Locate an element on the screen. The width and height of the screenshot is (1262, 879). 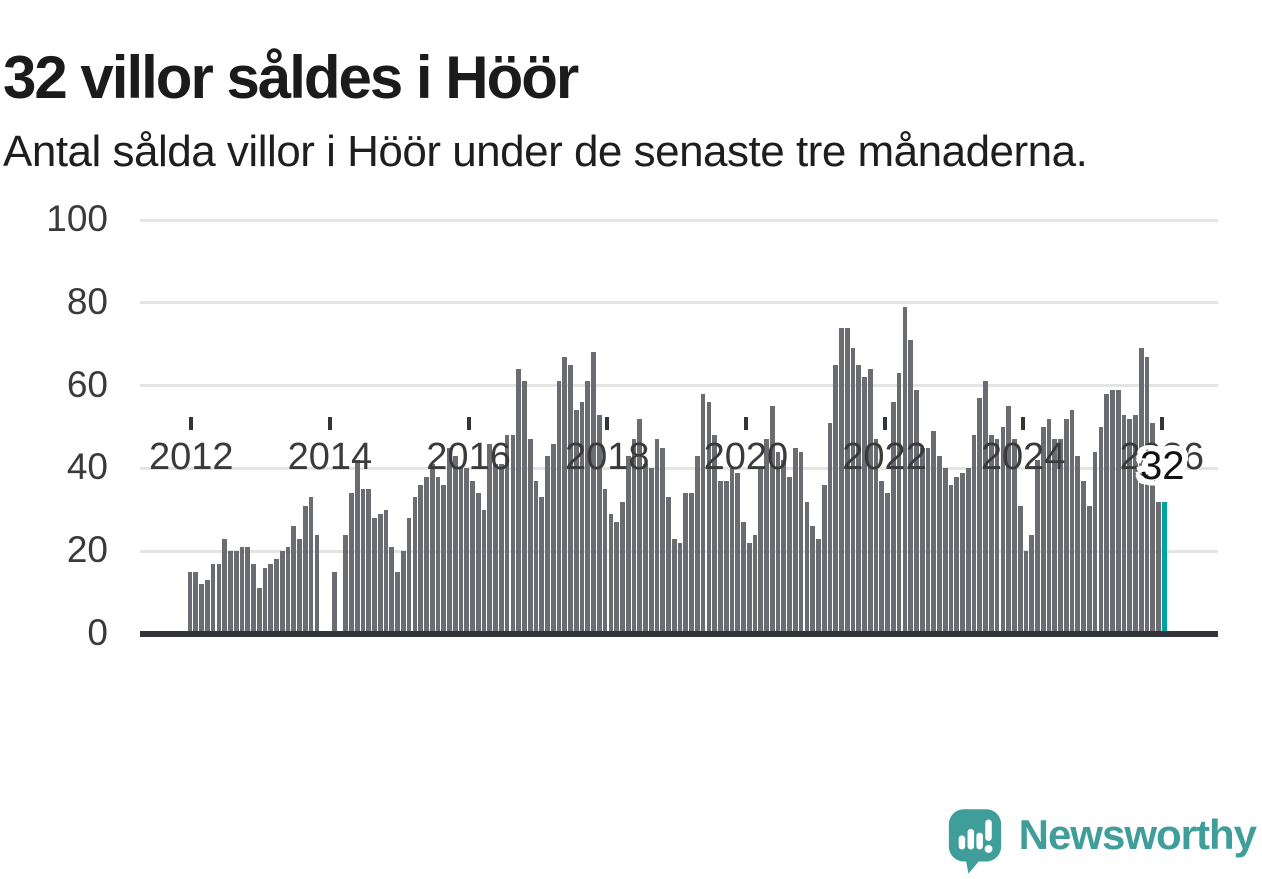
x-tick-2022 is located at coordinates (884, 423).